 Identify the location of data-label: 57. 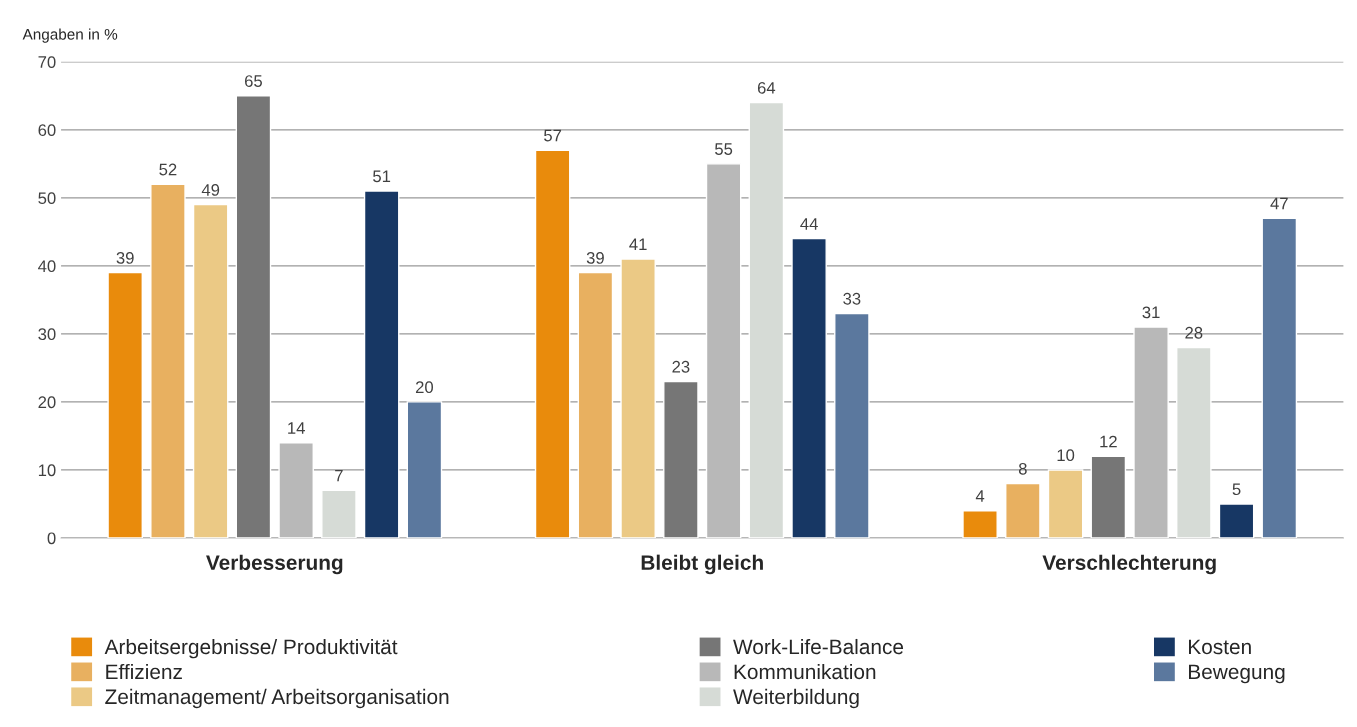
(553, 135).